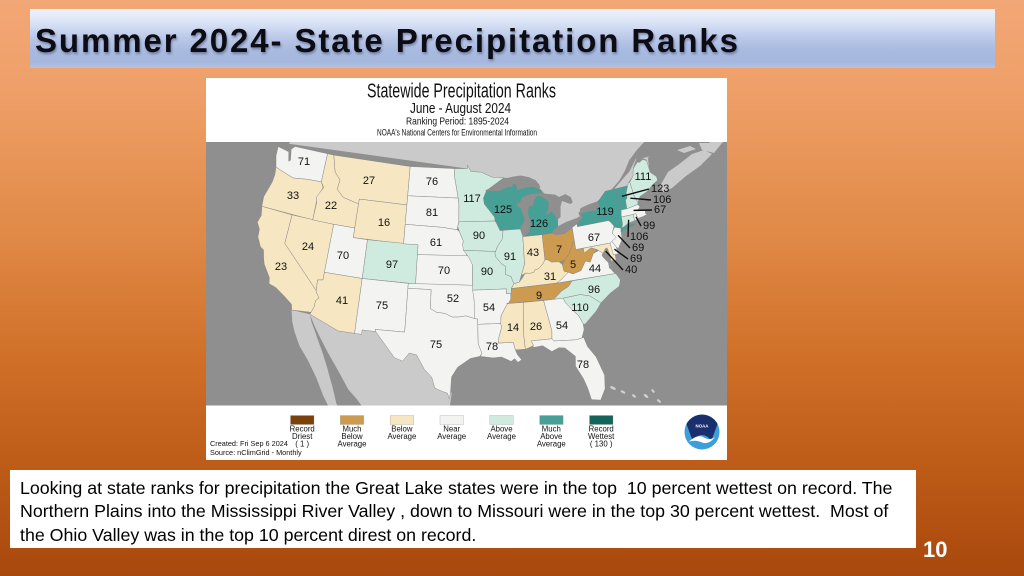  What do you see at coordinates (559, 250) in the screenshot?
I see `svg-text: 7` at bounding box center [559, 250].